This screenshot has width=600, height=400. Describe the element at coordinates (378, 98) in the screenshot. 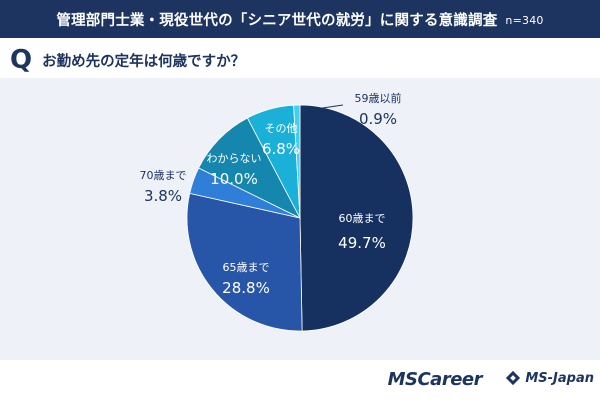

I see `slice-category-label: 59歳以前` at that location.